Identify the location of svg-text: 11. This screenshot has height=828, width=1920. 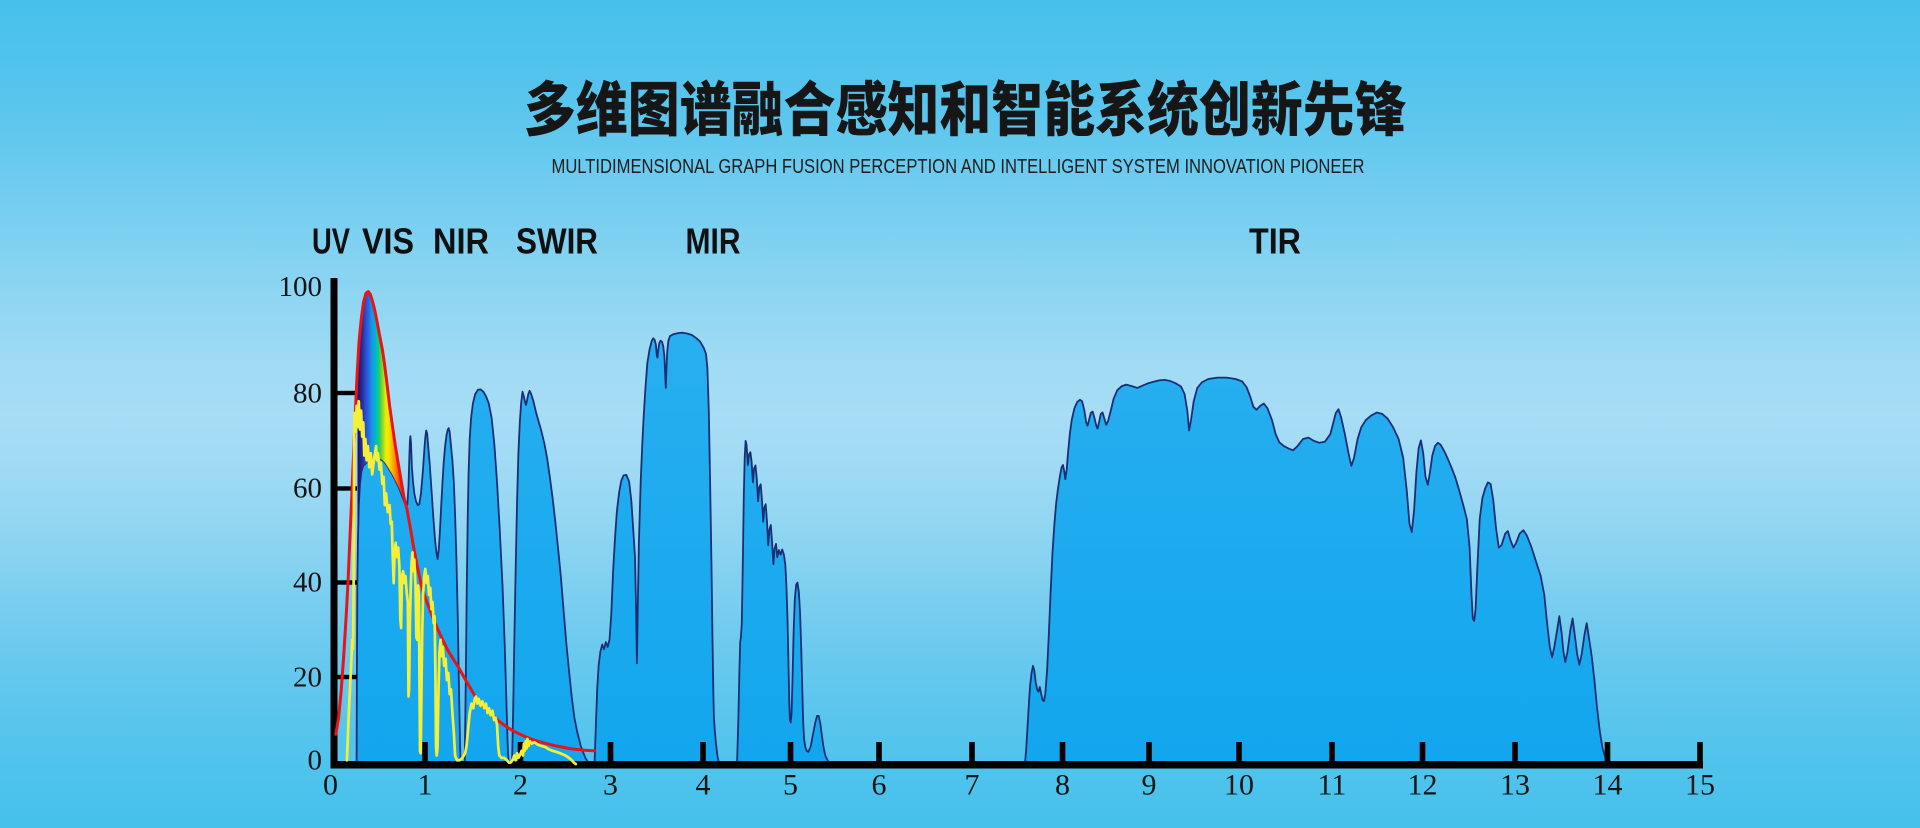
(1332, 785).